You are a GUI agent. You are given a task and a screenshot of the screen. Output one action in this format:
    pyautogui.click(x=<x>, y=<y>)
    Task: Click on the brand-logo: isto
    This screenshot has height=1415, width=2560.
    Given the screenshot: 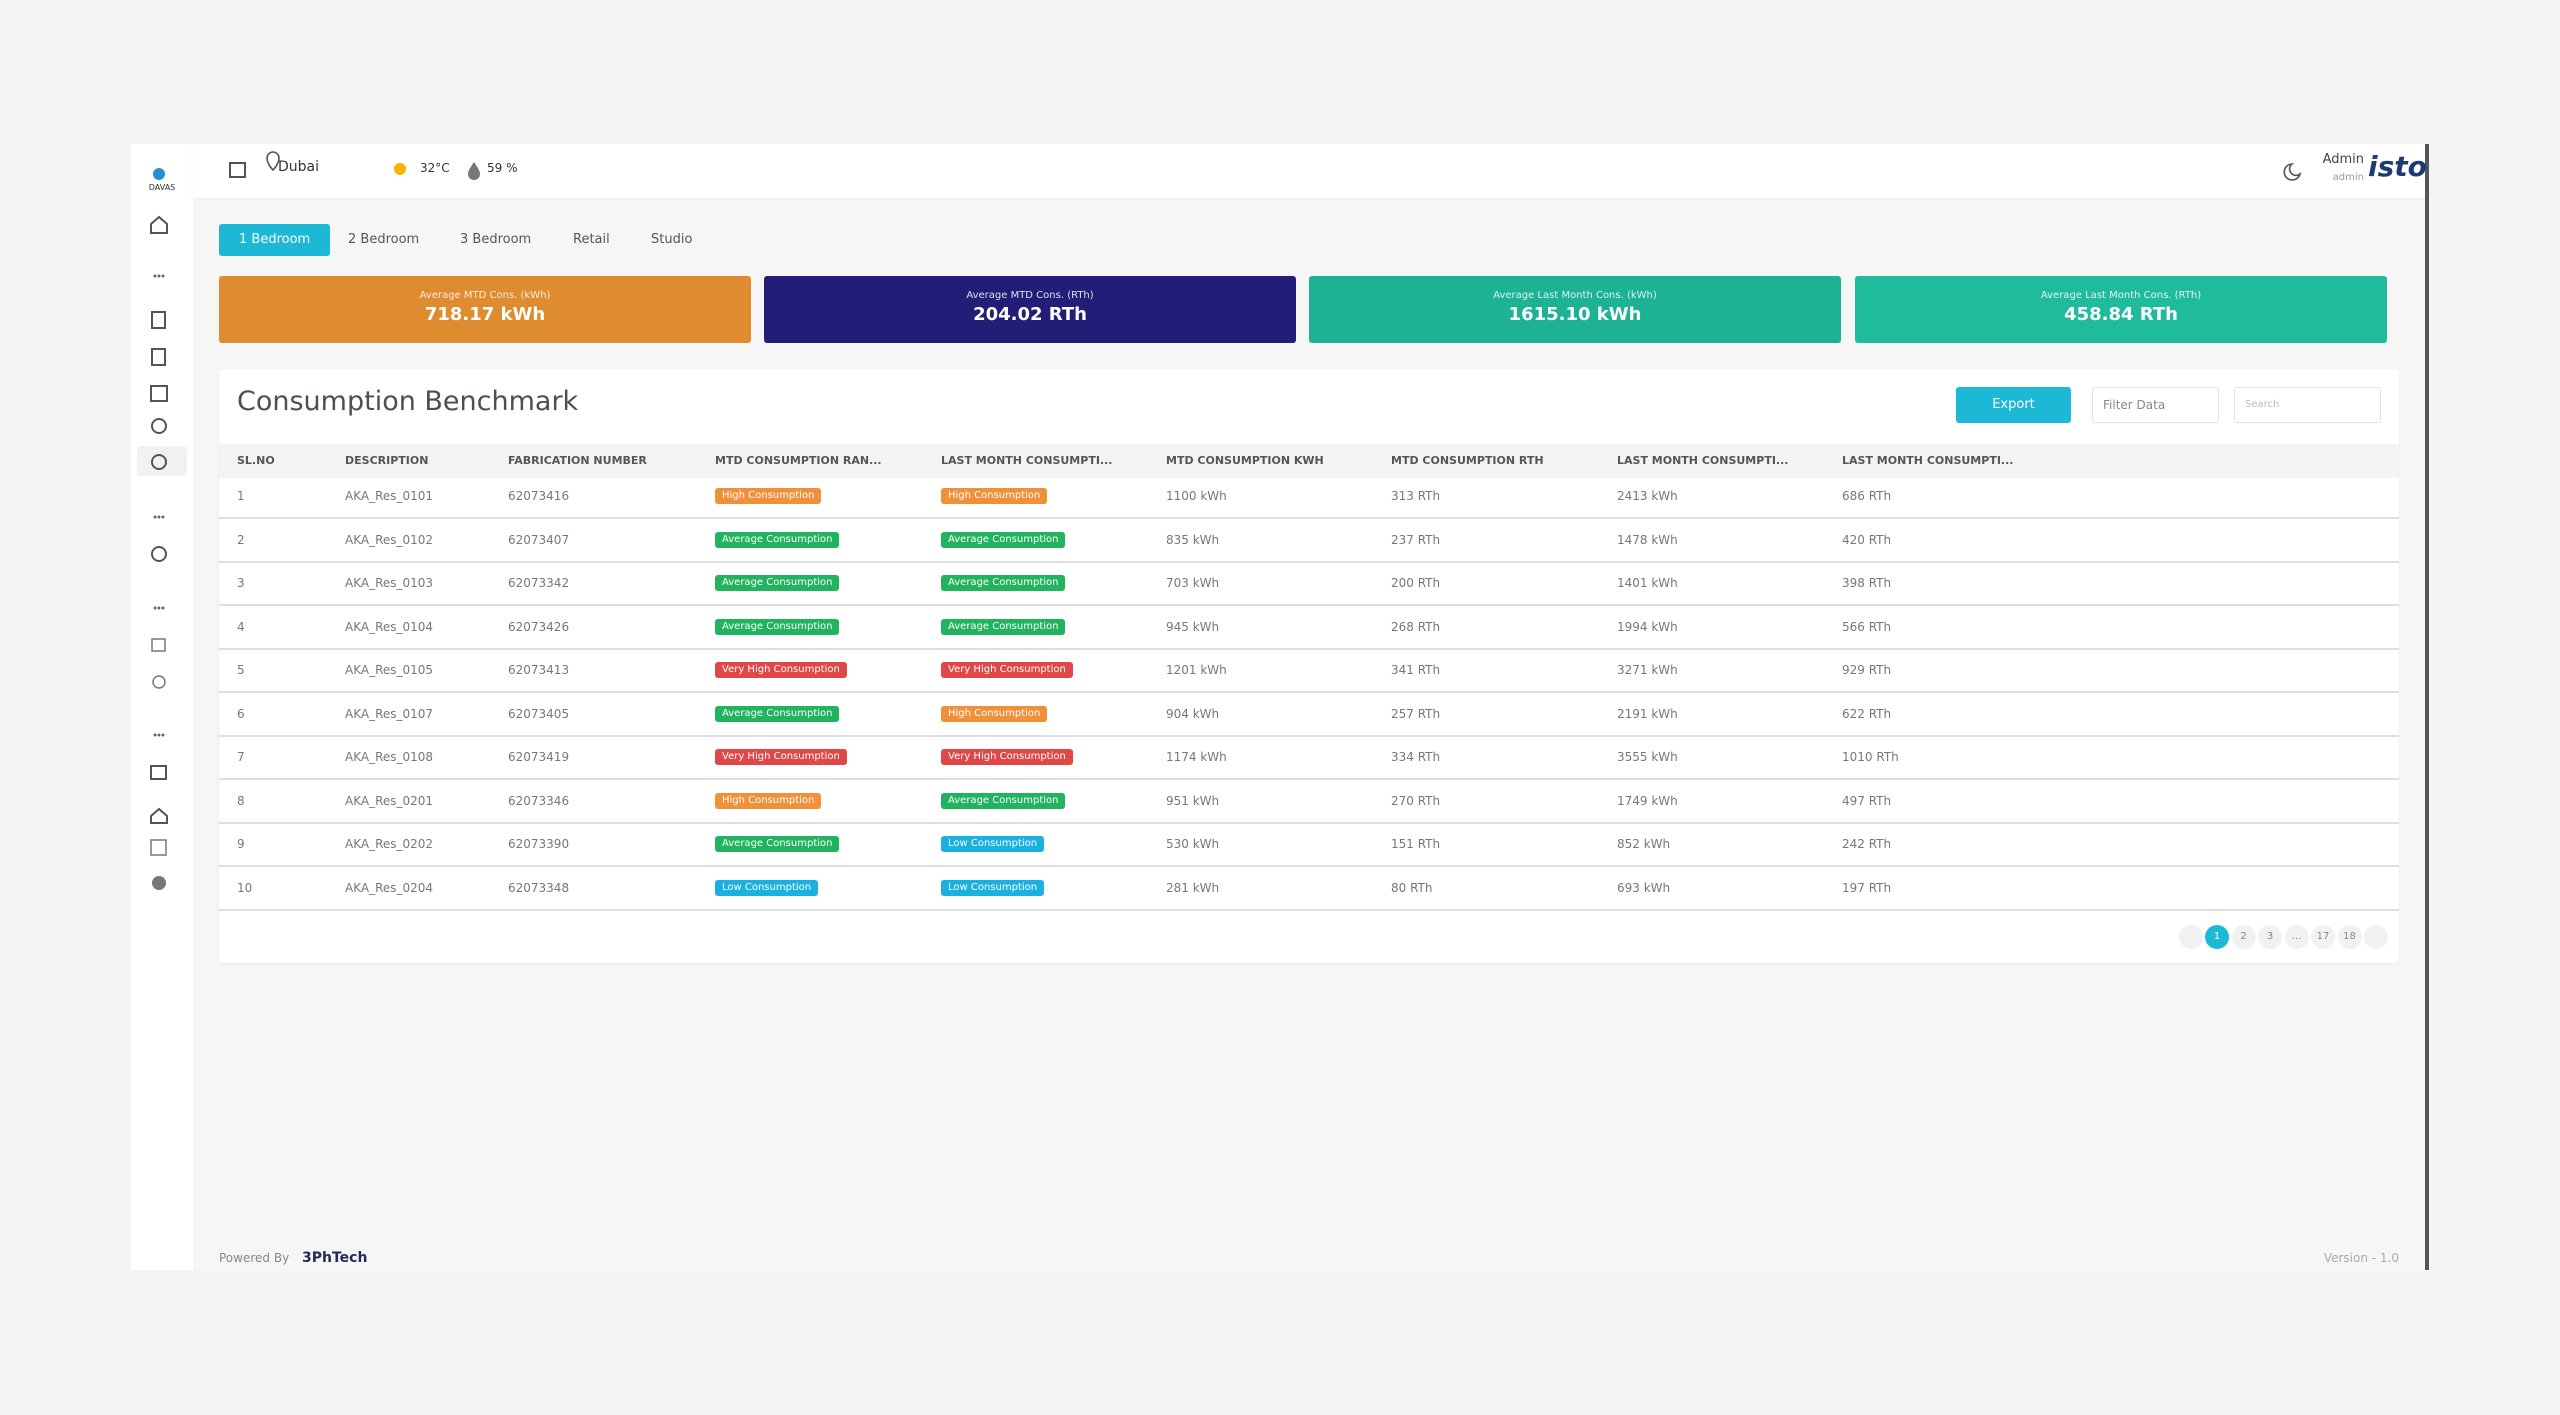 What is the action you would take?
    pyautogui.click(x=2397, y=166)
    